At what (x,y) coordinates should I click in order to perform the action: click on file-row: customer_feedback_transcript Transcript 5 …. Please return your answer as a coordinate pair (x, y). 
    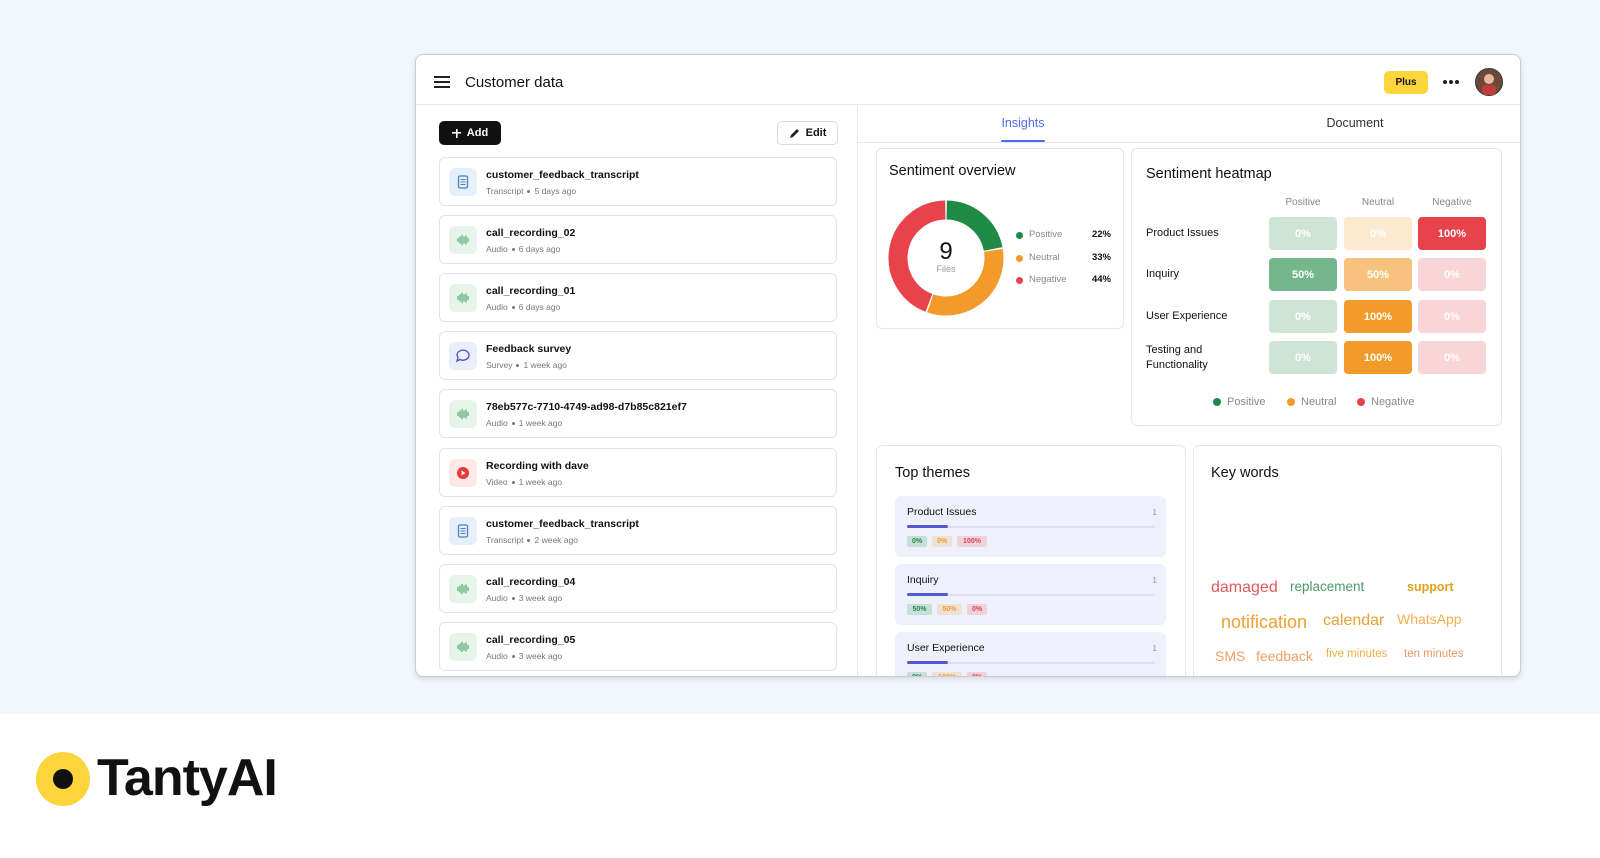
    Looking at the image, I should click on (638, 181).